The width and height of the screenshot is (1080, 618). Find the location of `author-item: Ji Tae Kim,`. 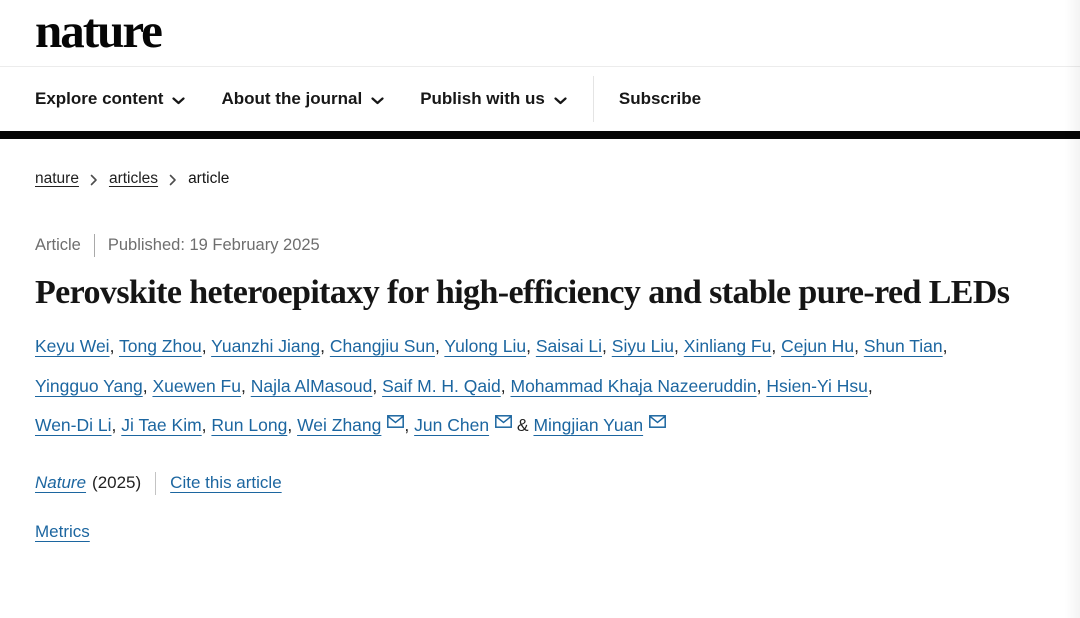

author-item: Ji Tae Kim, is located at coordinates (163, 425).